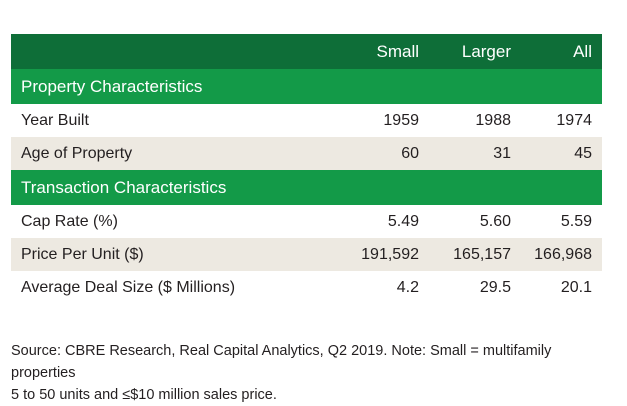 This screenshot has height=406, width=627. Describe the element at coordinates (306, 120) in the screenshot. I see `table-row-year-built: Year Built 1959 1988 1974` at that location.